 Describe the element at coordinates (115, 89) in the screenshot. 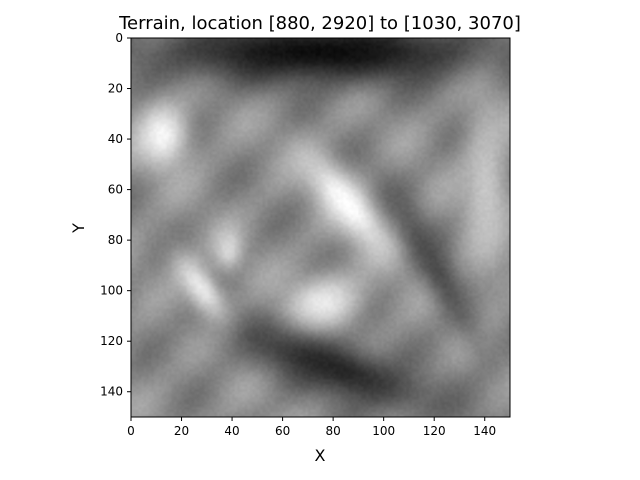

I see `y-tick-label: 20` at that location.